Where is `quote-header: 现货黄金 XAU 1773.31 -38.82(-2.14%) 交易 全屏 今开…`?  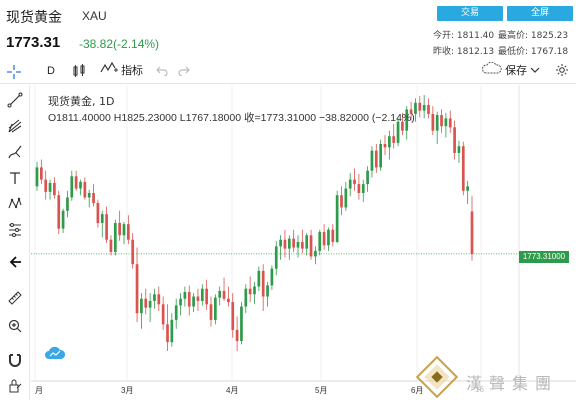 quote-header: 现货黄金 XAU 1773.31 -38.82(-2.14%) 交易 全屏 今开… is located at coordinates (288, 29).